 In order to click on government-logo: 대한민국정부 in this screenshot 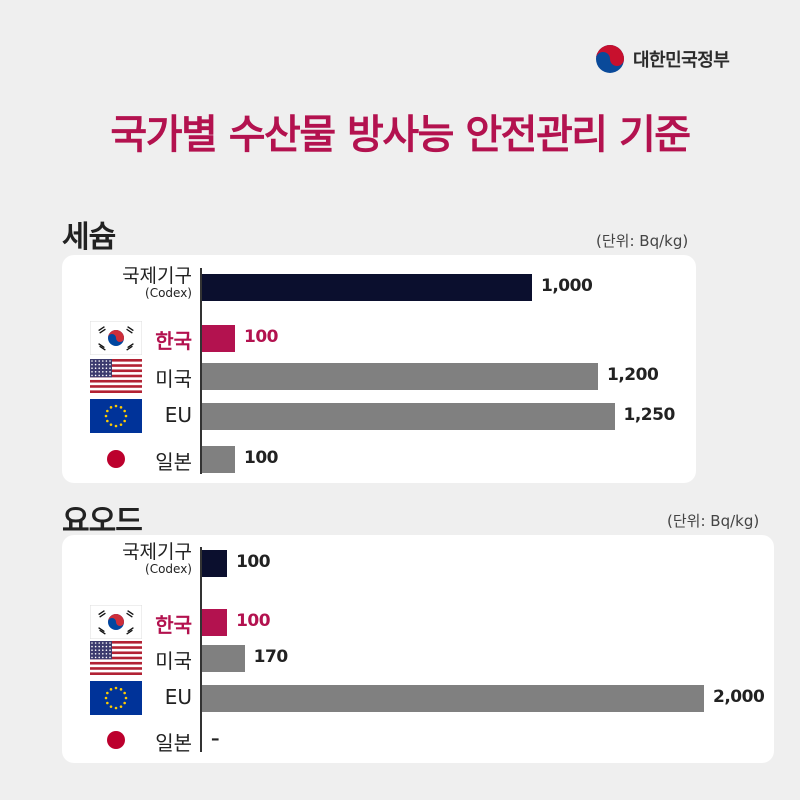, I will do `click(662, 59)`.